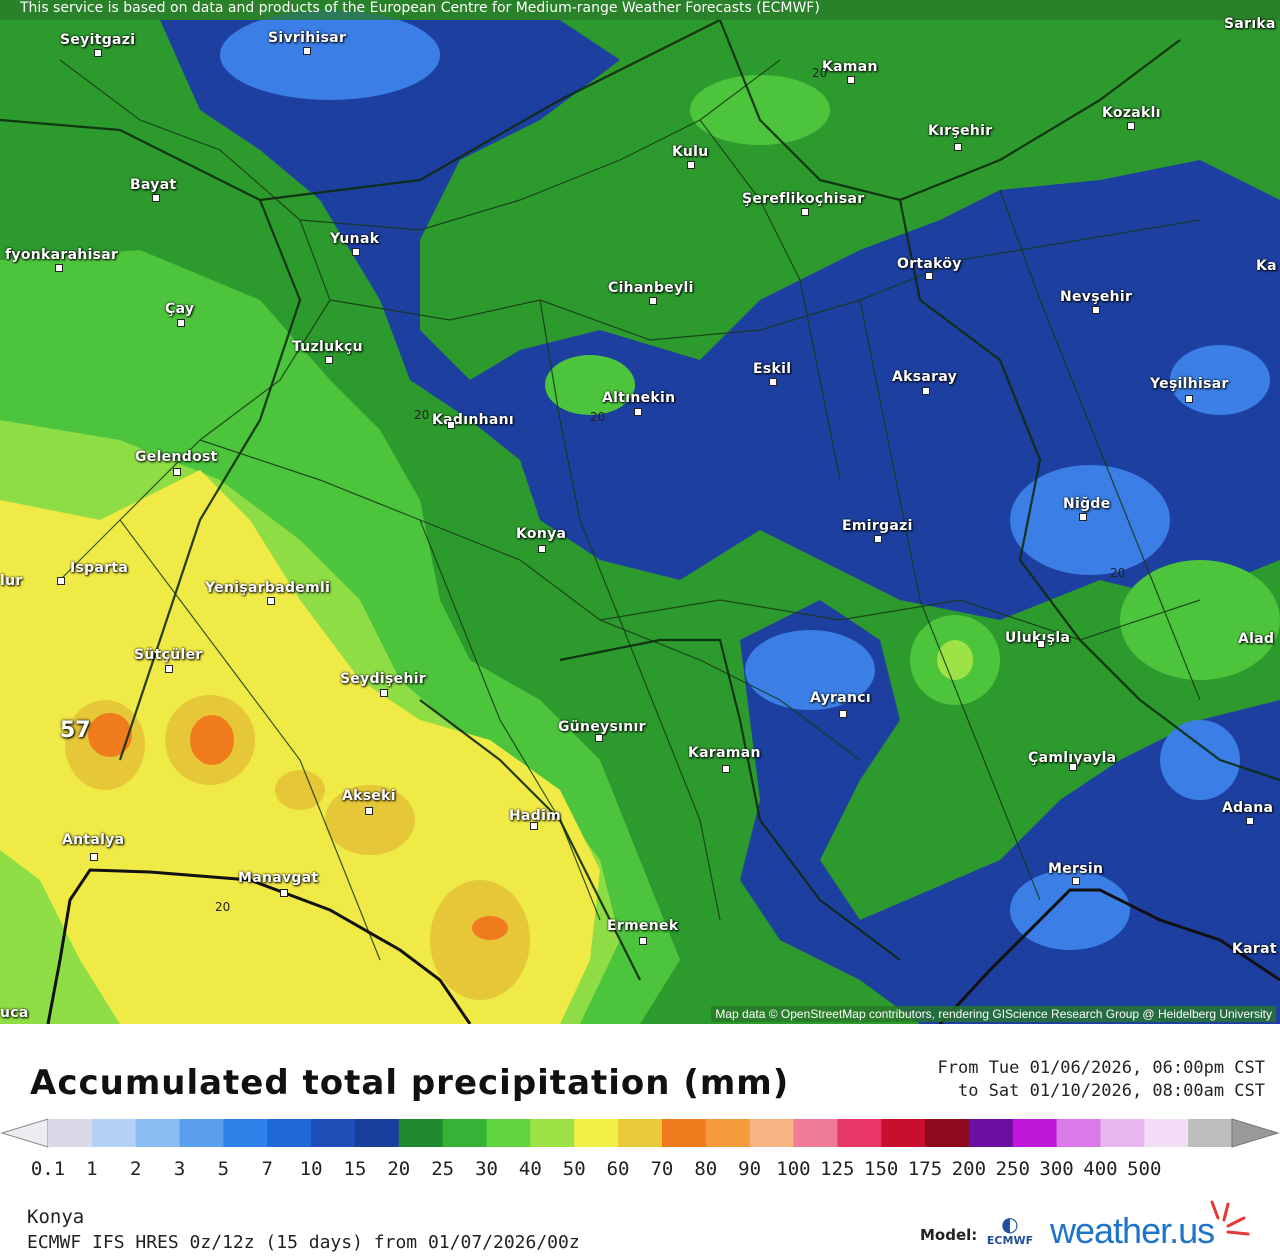 This screenshot has height=1257, width=1280. Describe the element at coordinates (56, 1217) in the screenshot. I see `location-name: Konya` at that location.